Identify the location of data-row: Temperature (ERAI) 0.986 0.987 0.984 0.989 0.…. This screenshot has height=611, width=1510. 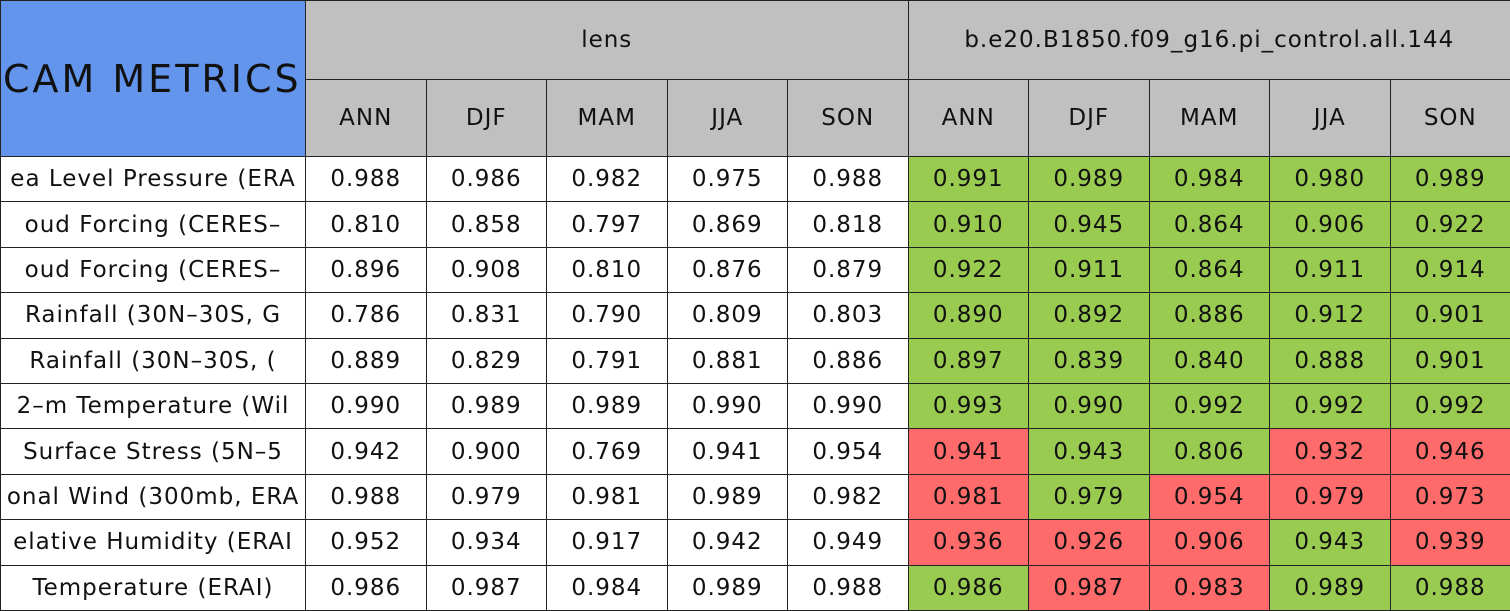
(755, 587).